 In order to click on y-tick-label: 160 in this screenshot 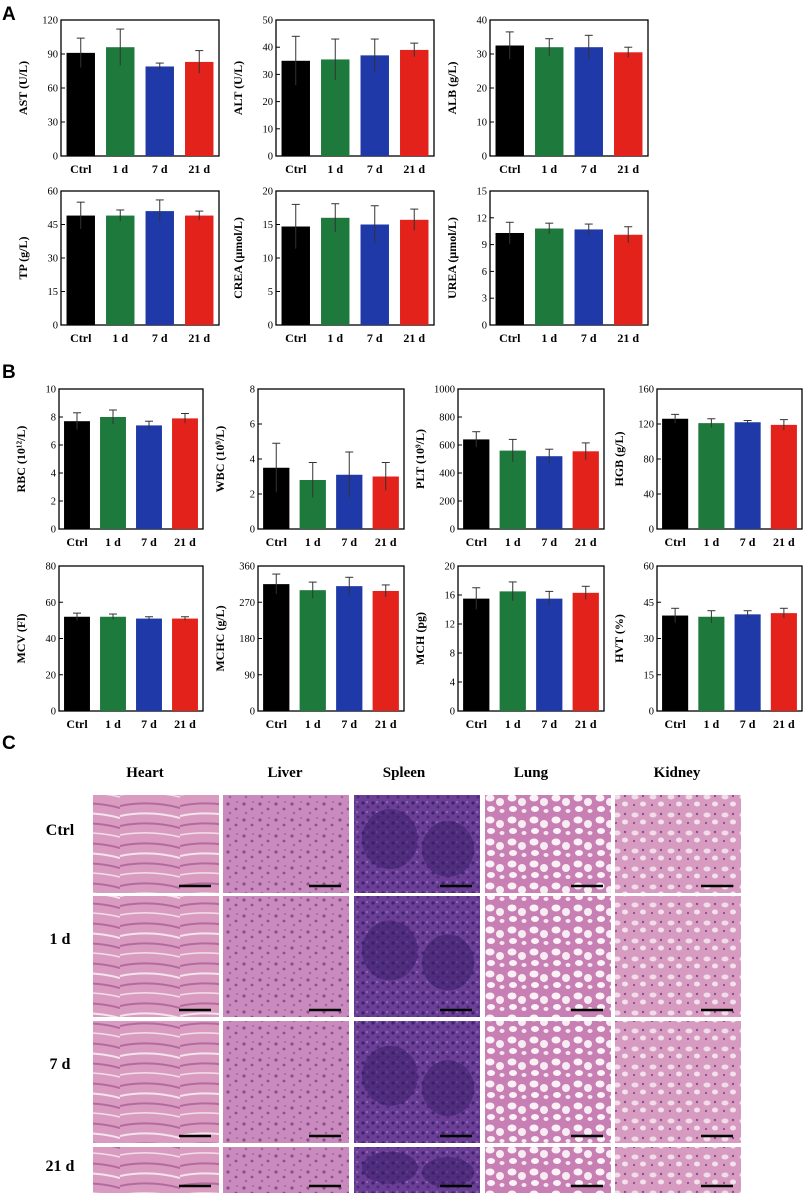, I will do `click(646, 390)`.